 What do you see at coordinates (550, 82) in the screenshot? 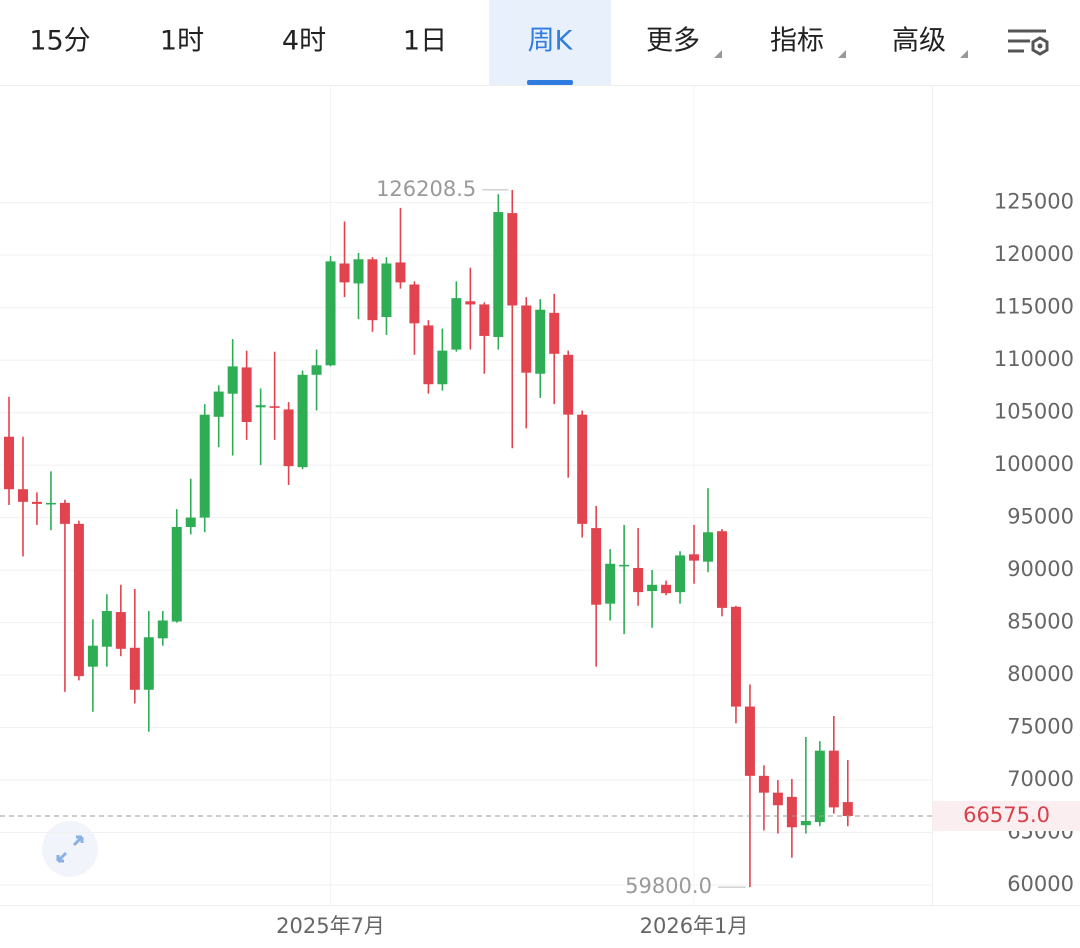
I see `active-tab-indicator` at bounding box center [550, 82].